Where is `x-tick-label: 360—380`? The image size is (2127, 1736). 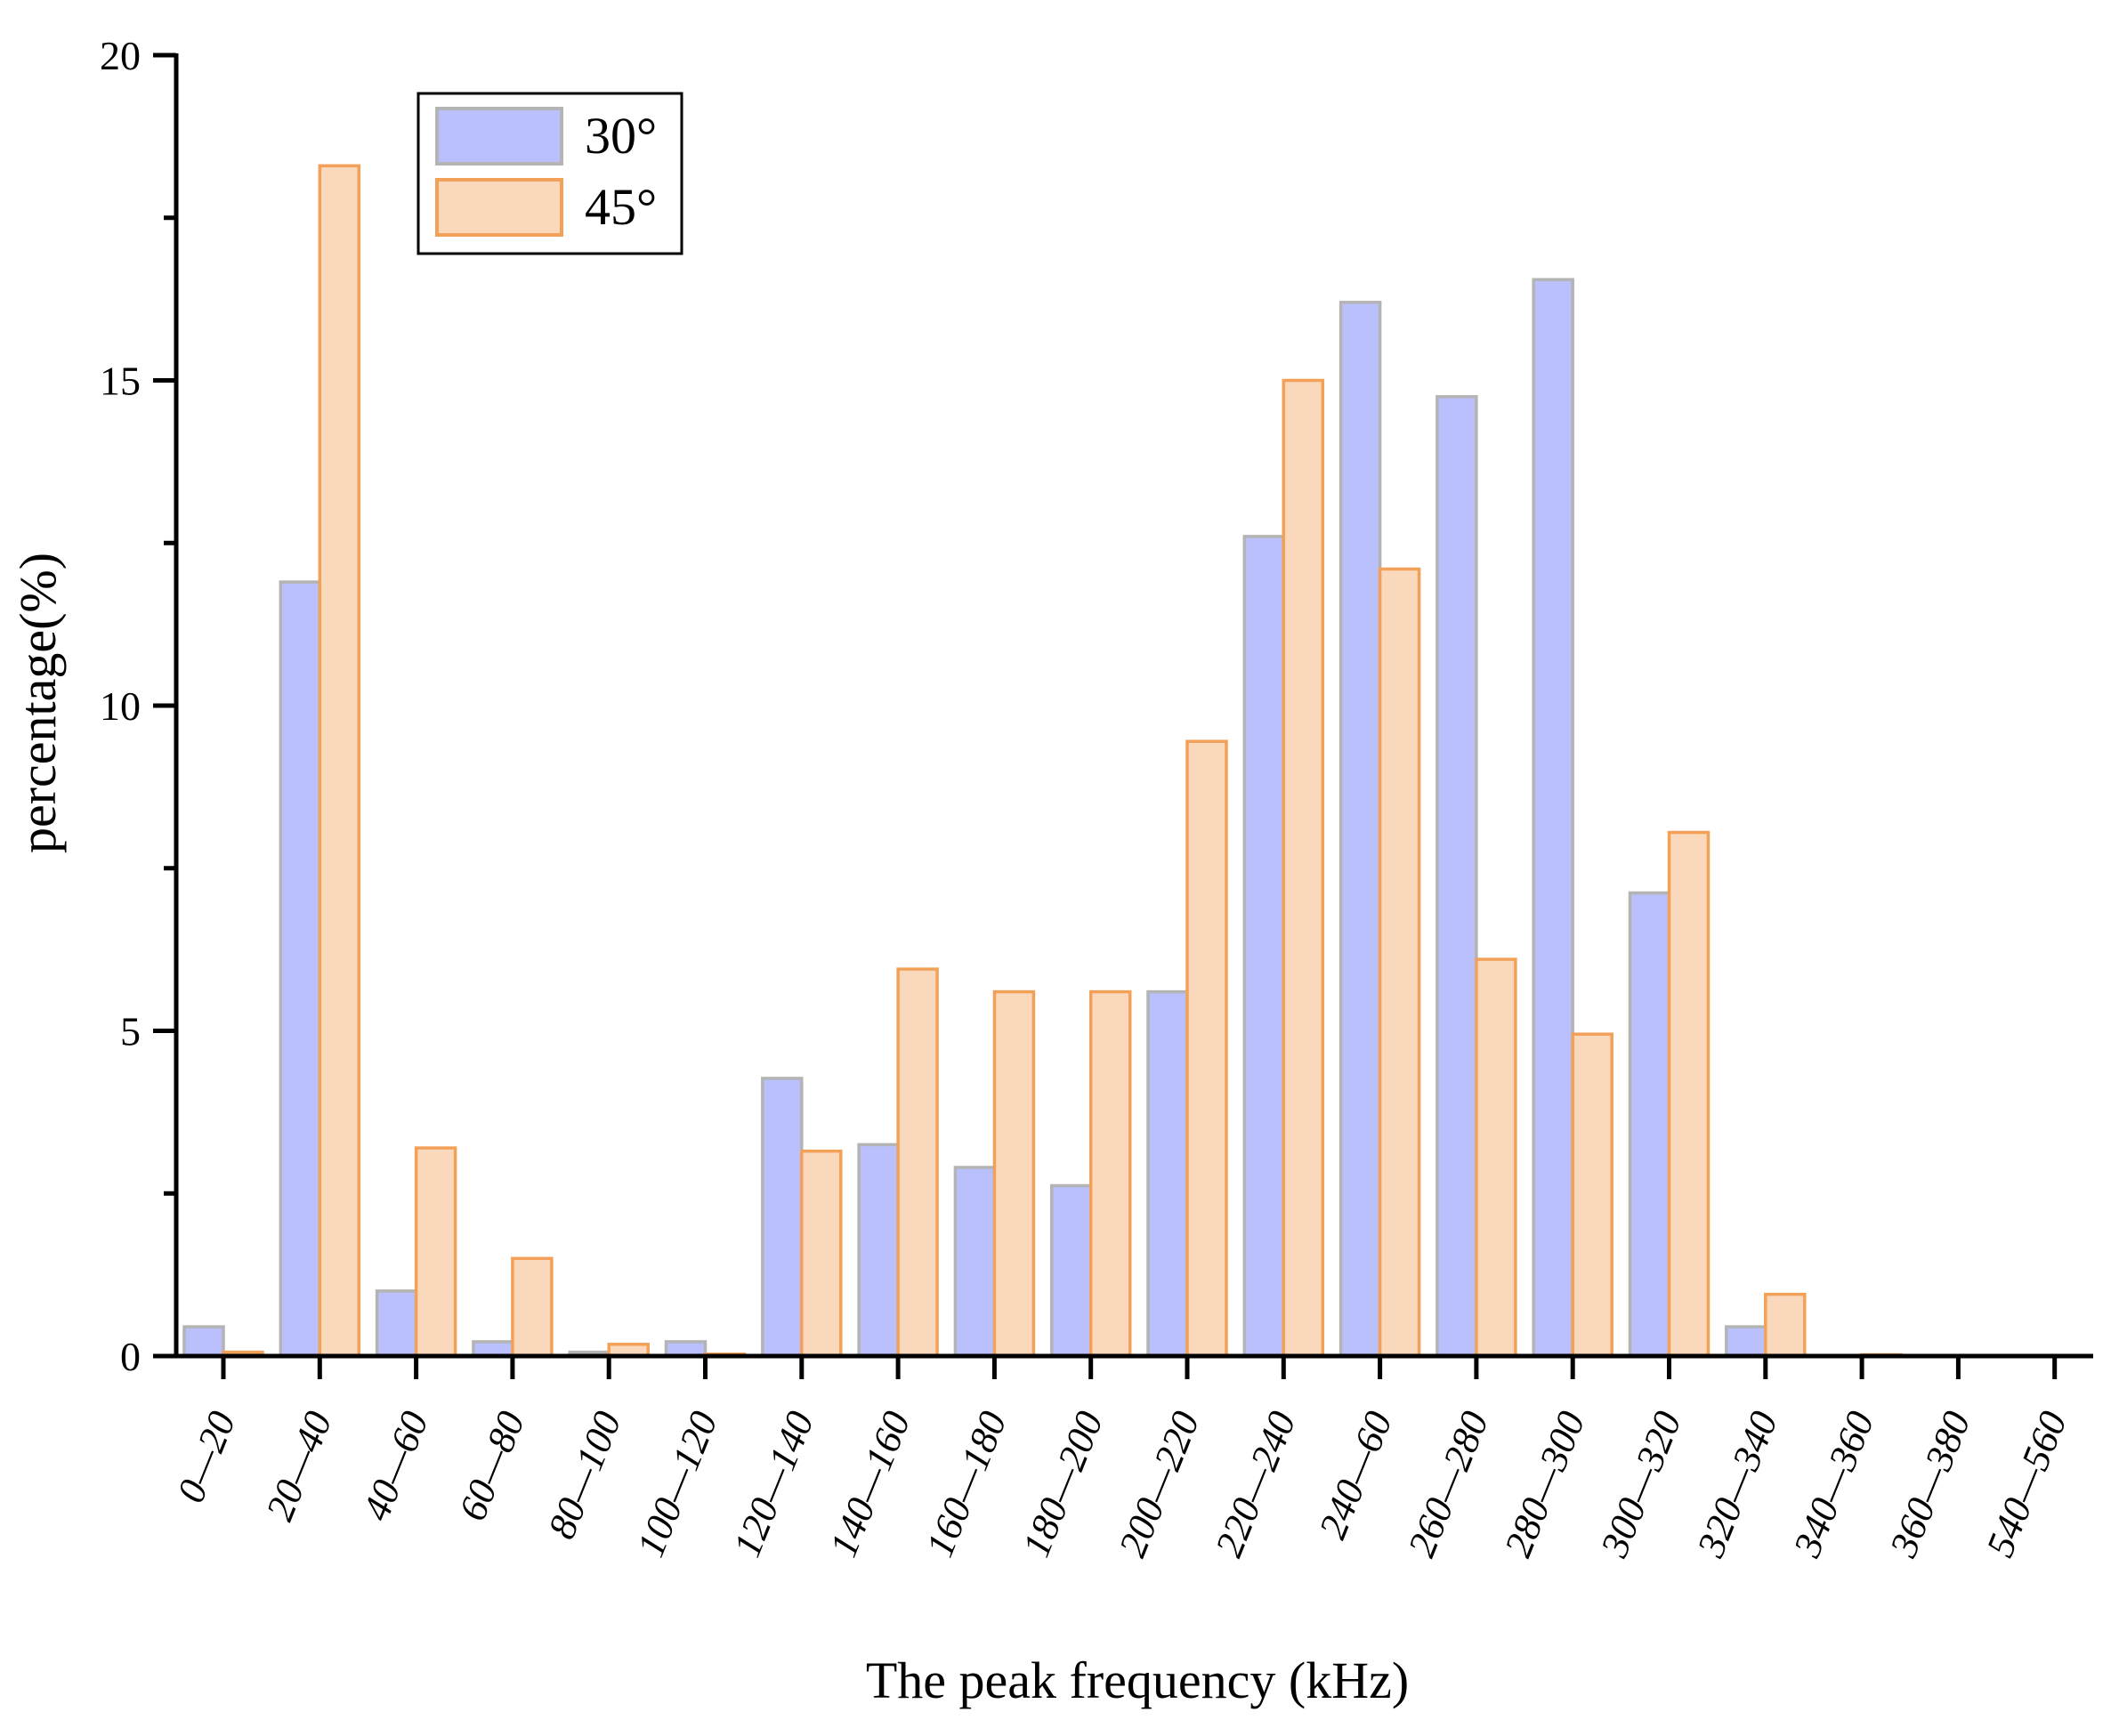
x-tick-label: 360—380 is located at coordinates (1930, 1484).